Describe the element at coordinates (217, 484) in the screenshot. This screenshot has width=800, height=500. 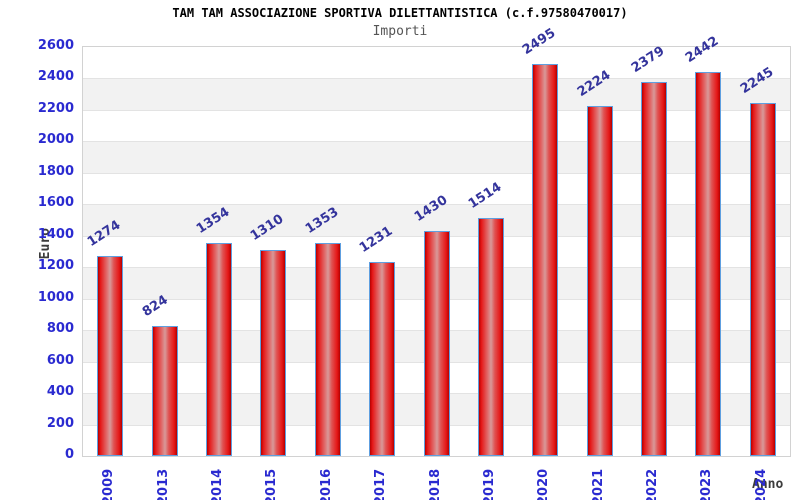
I see `x-tick-label: 2014` at that location.